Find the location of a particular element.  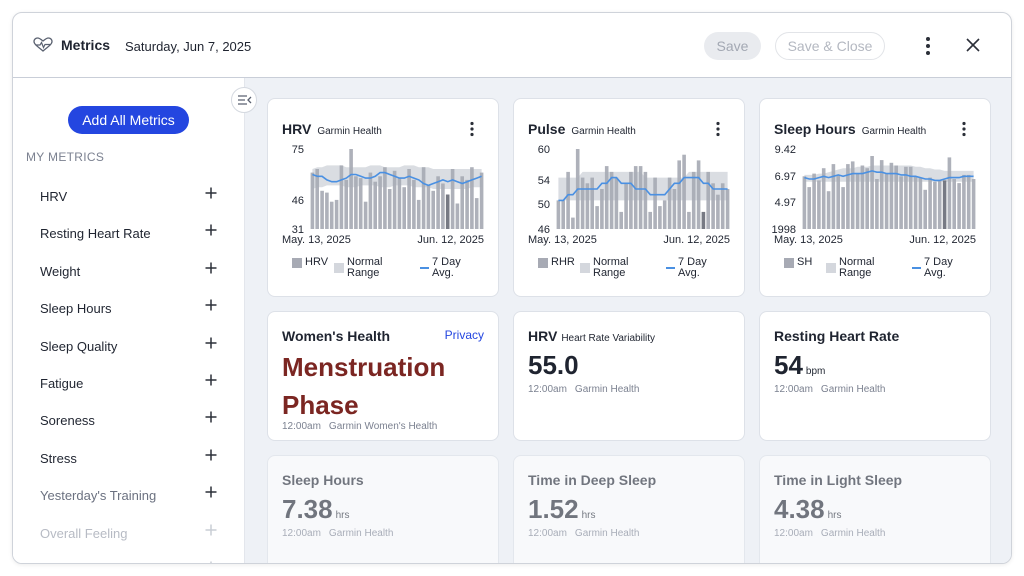

legend-avg: 7 Day Avg. is located at coordinates (443, 268).